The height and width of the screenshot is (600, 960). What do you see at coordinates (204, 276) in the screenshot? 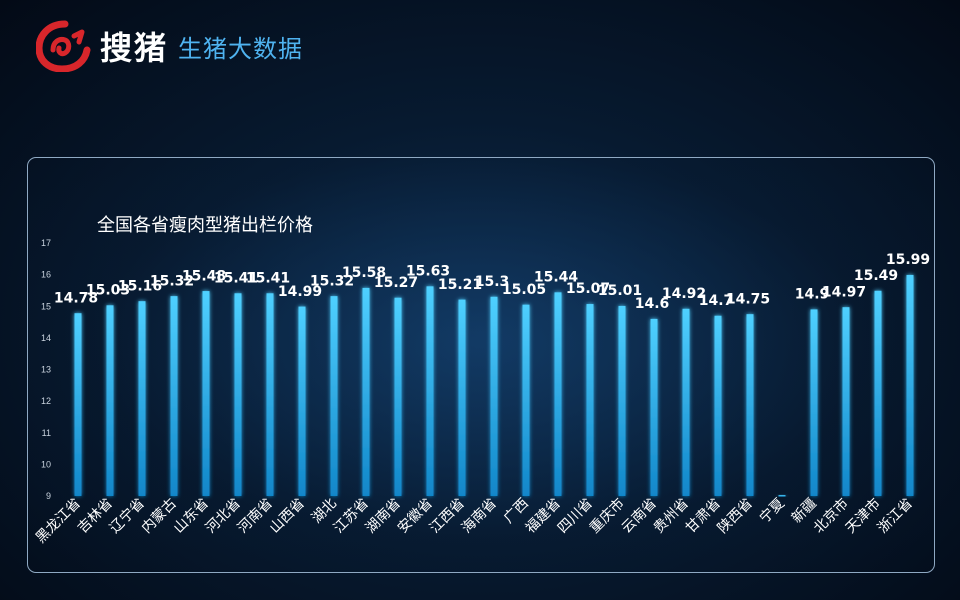
I see `data-label: 15.48` at bounding box center [204, 276].